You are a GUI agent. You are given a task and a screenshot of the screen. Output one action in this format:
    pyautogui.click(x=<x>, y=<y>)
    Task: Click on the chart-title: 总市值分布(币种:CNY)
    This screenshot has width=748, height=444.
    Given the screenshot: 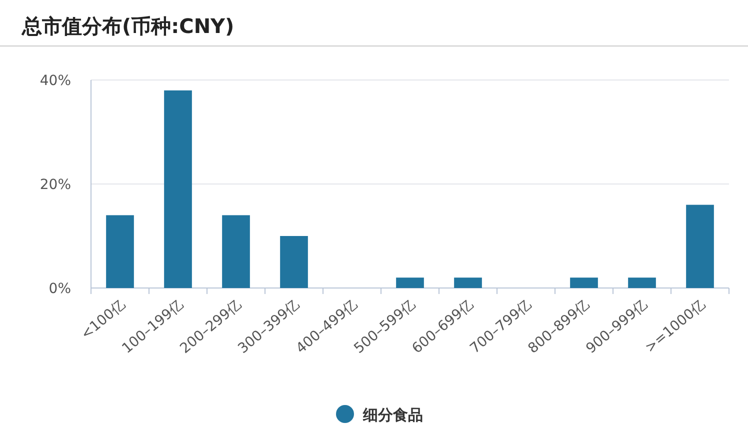 What is the action you would take?
    pyautogui.click(x=127, y=26)
    